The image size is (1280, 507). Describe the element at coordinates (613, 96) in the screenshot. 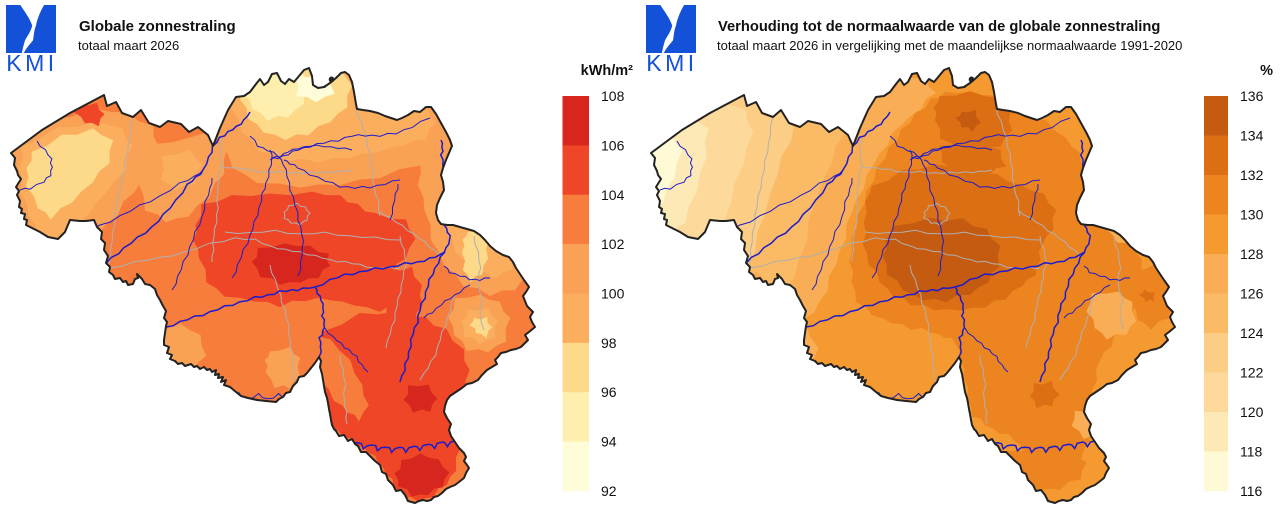

I see `svg-text: 108` at that location.